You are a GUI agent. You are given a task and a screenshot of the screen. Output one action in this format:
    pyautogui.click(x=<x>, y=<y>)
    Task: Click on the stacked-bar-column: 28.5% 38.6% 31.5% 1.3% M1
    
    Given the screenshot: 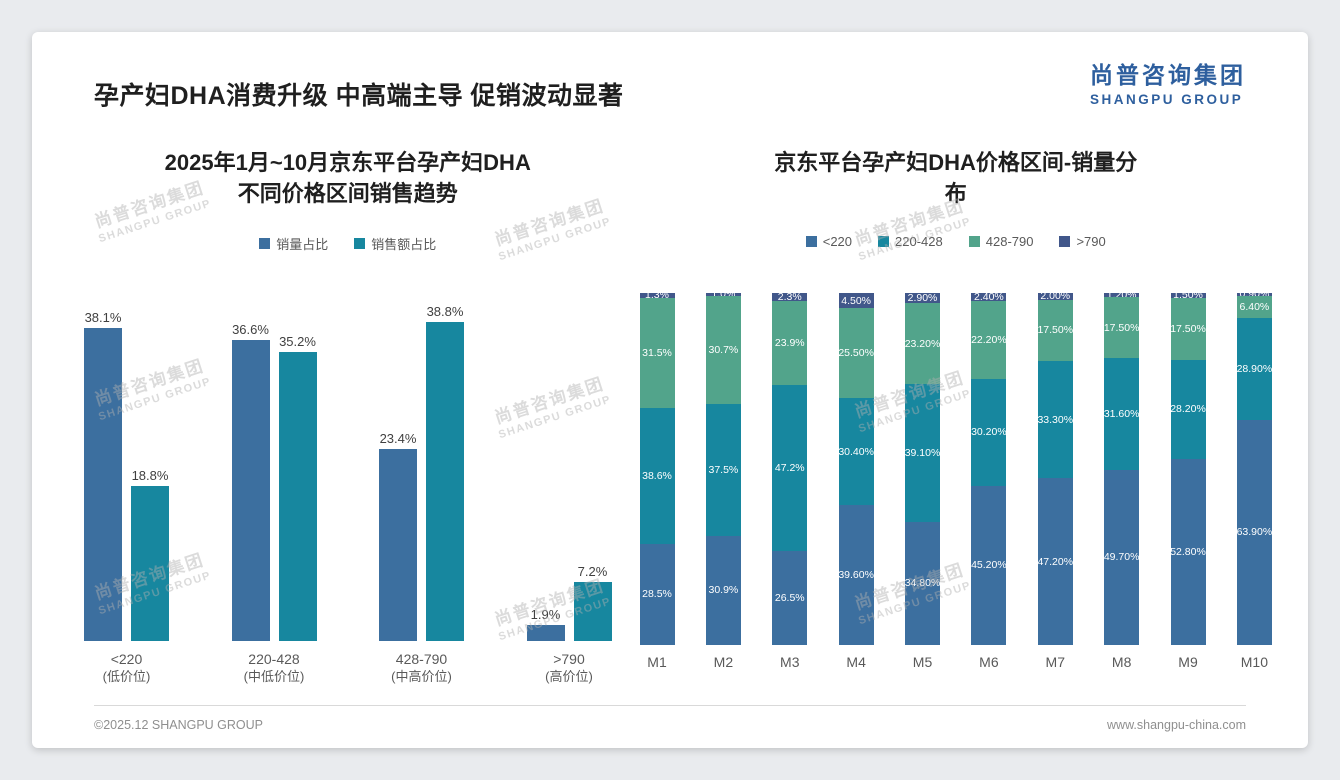 What is the action you would take?
    pyautogui.click(x=657, y=479)
    